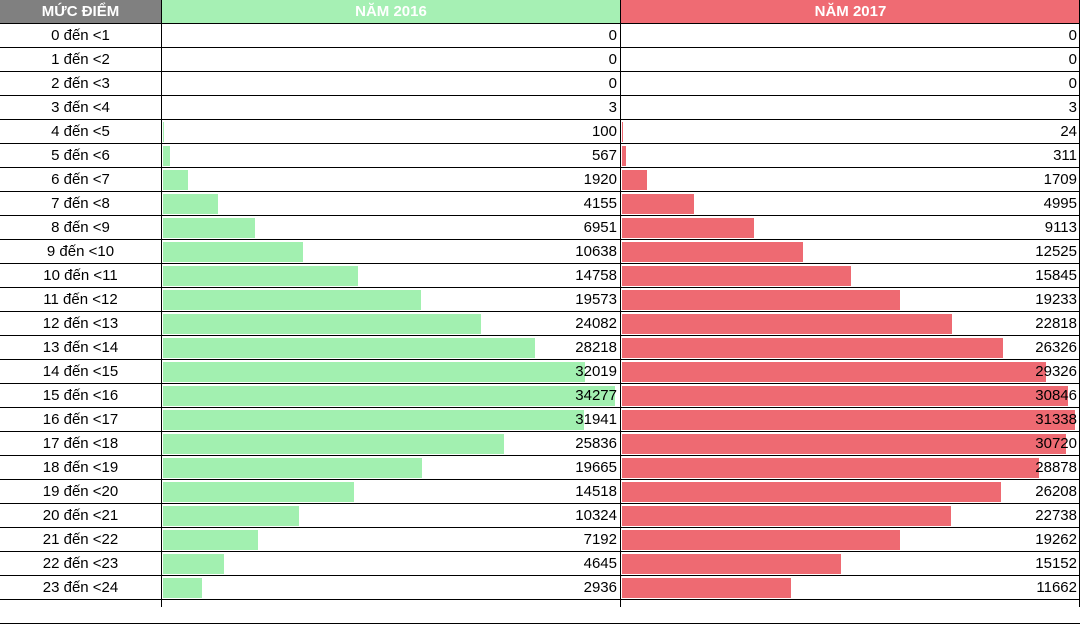 This screenshot has height=624, width=1080. What do you see at coordinates (850, 180) in the screenshot?
I see `value-cell: 1709` at bounding box center [850, 180].